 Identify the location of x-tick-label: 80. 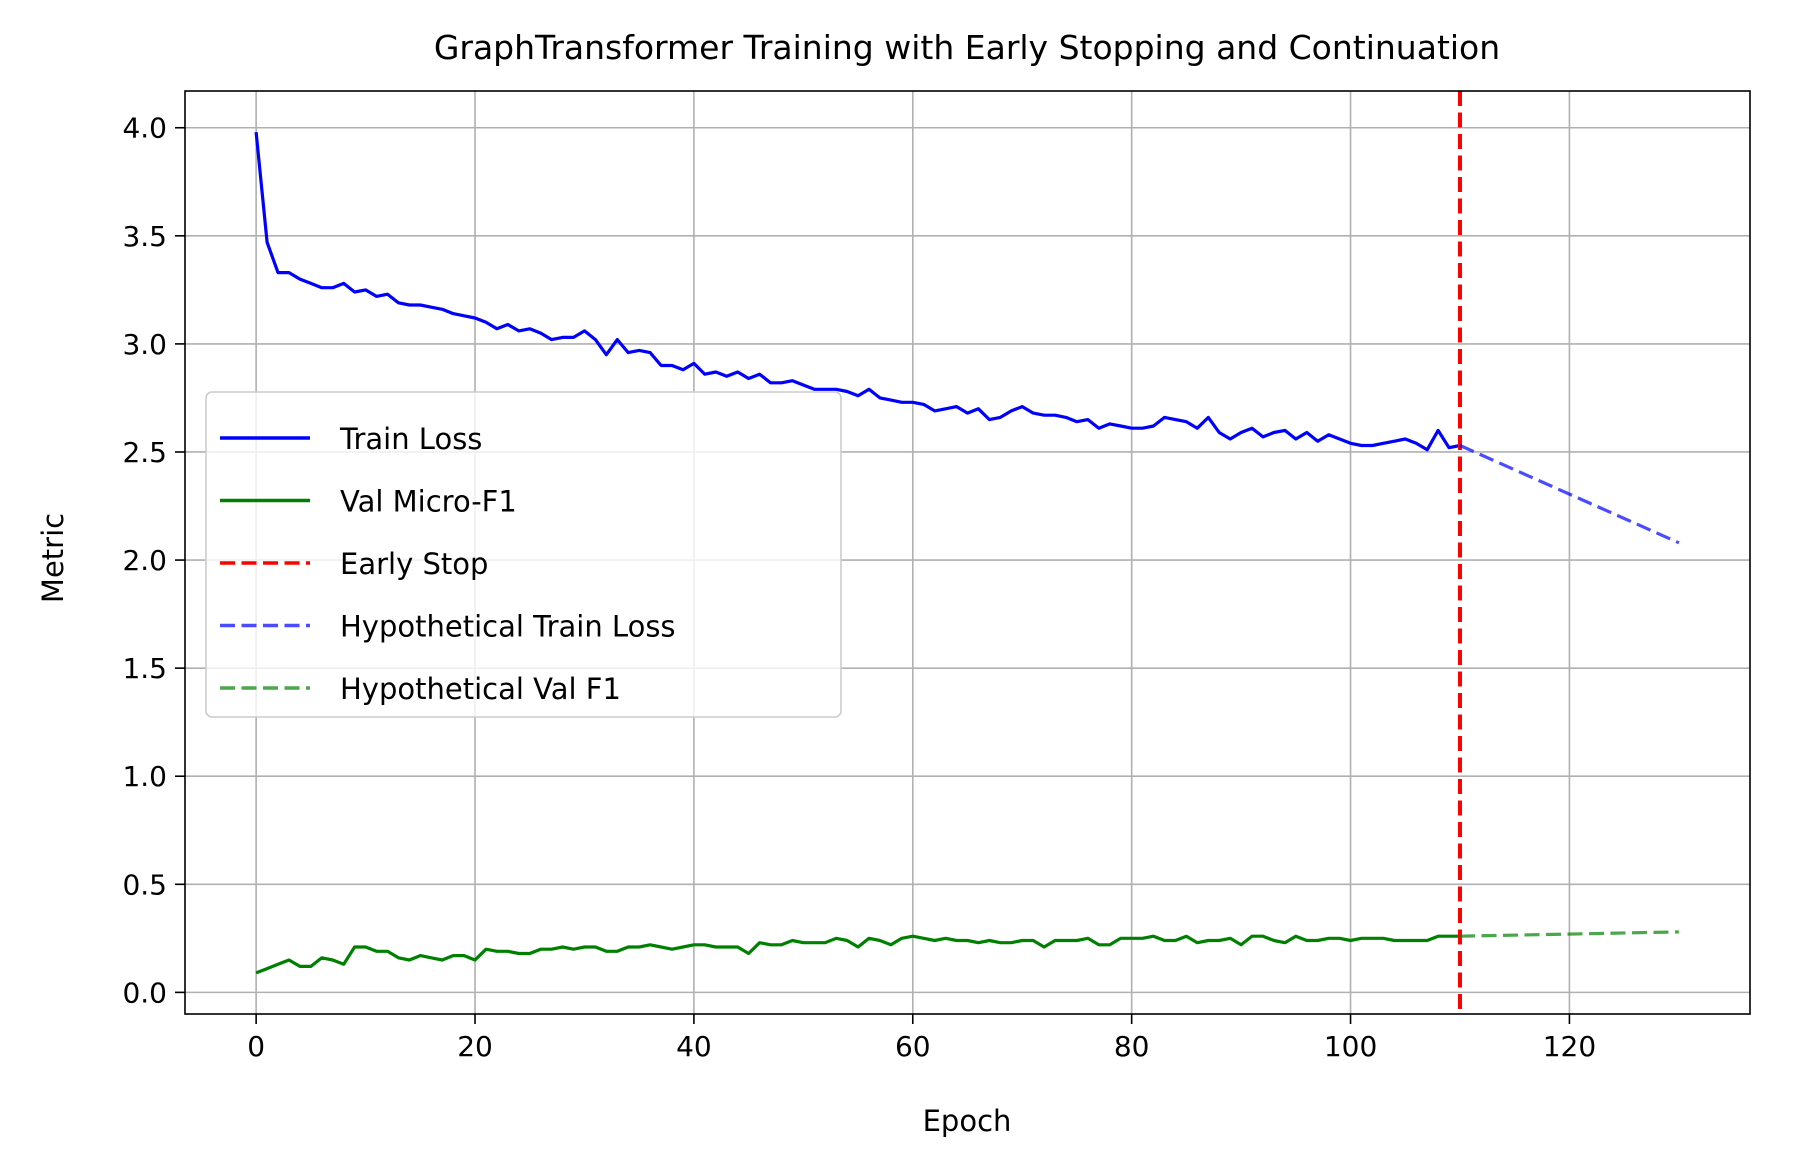
(1132, 1046).